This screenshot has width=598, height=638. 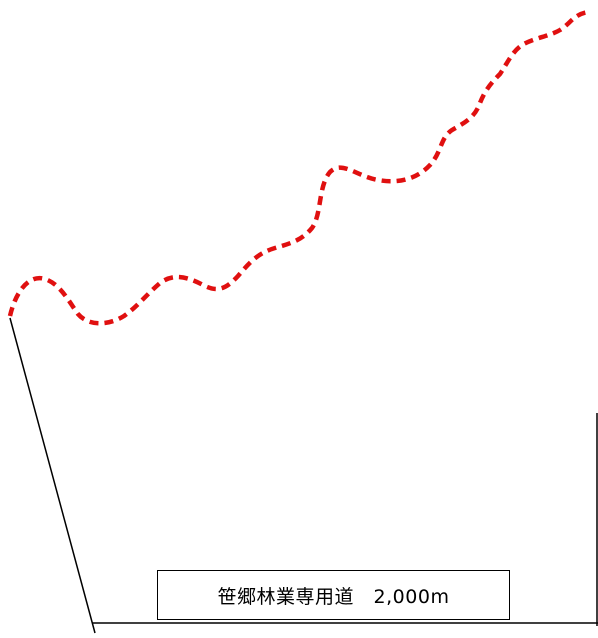 What do you see at coordinates (52, 475) in the screenshot?
I see `leader-line-left` at bounding box center [52, 475].